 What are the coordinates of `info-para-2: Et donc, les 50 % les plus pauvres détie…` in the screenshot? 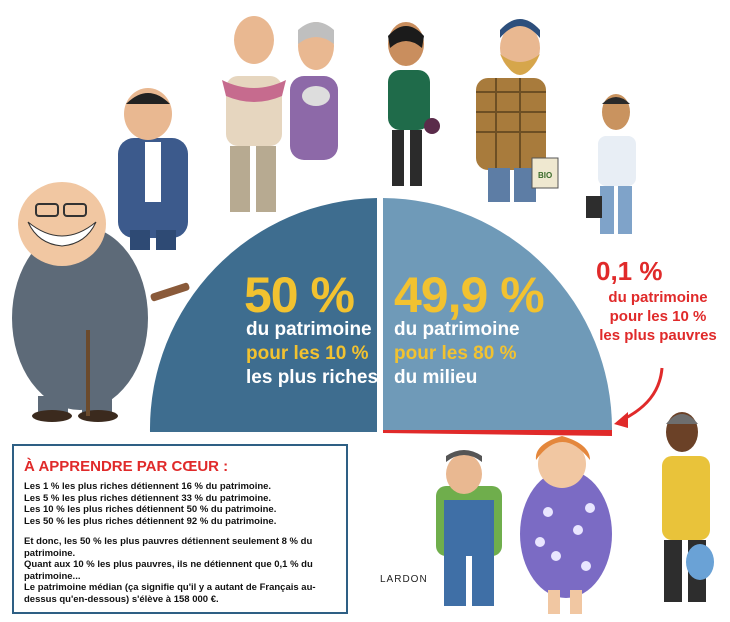 It's located at (168, 547).